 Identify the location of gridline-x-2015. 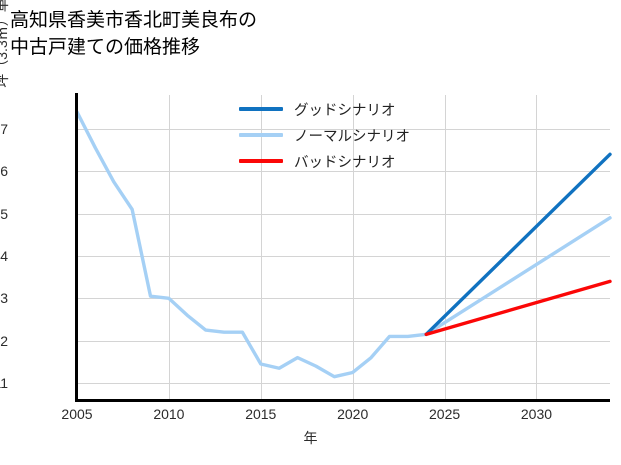
(261, 247).